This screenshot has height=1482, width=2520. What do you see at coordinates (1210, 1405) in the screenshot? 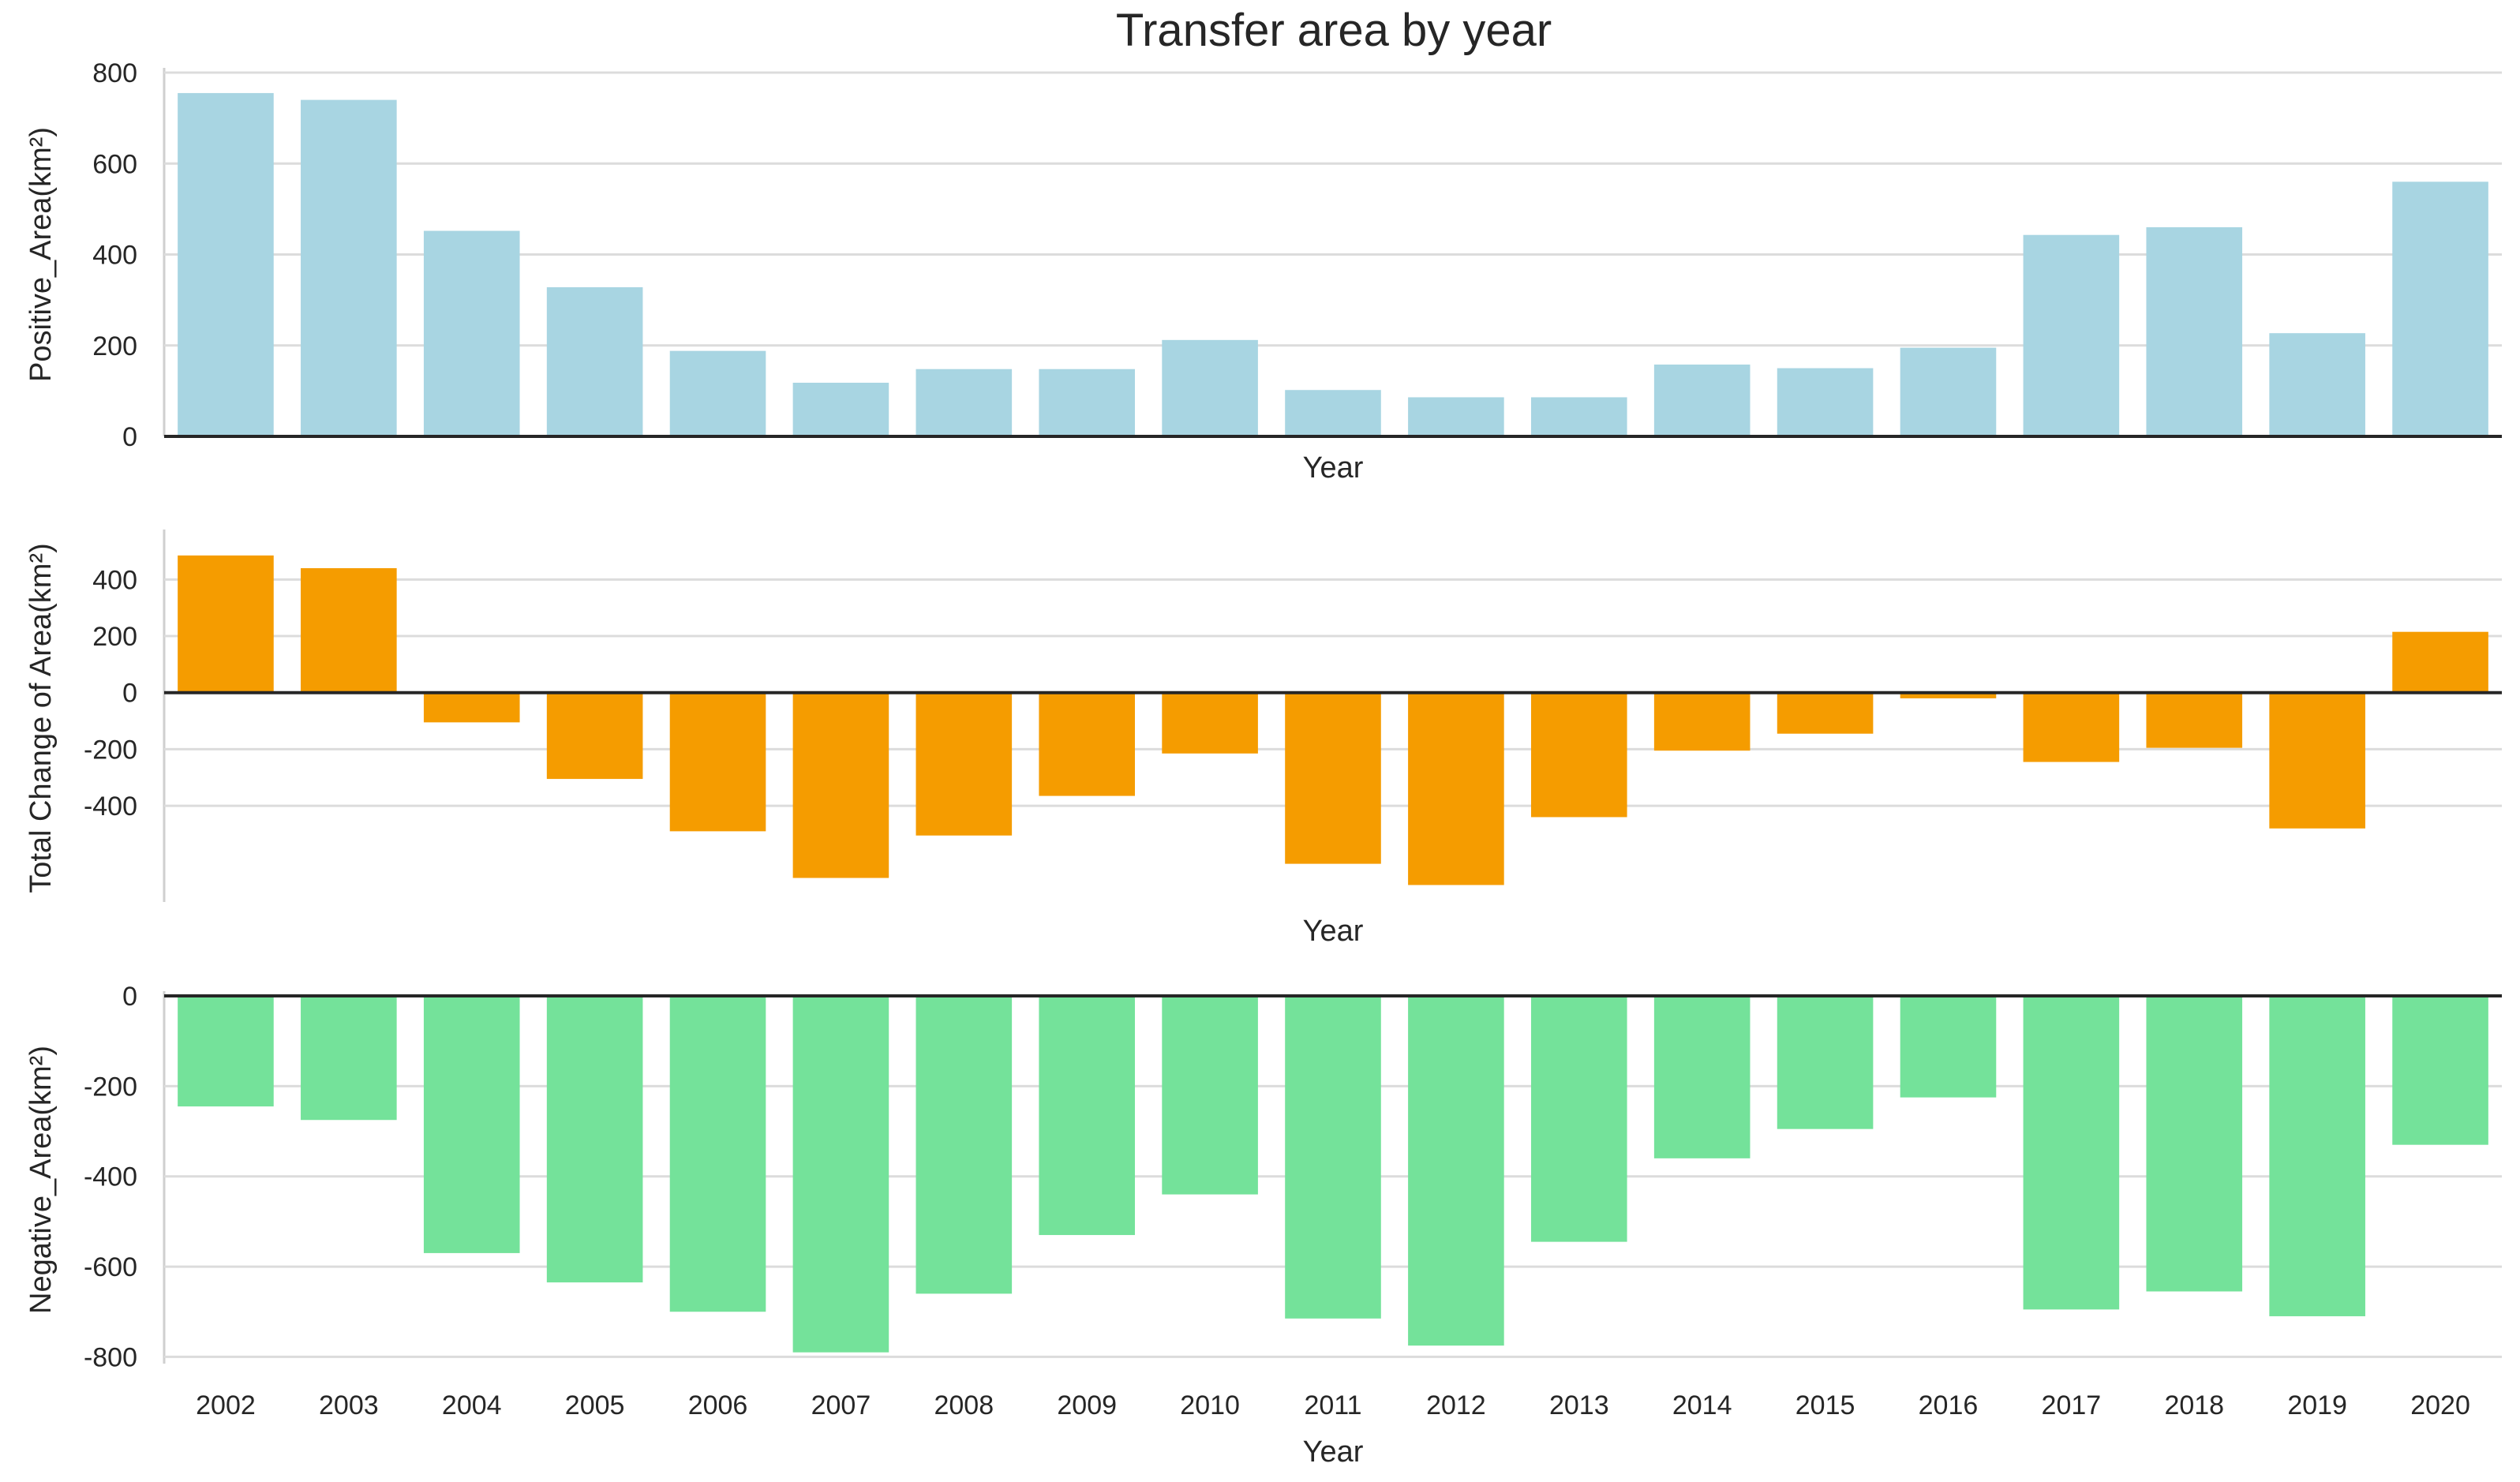
I see `xtick-label-2010: 2010` at bounding box center [1210, 1405].